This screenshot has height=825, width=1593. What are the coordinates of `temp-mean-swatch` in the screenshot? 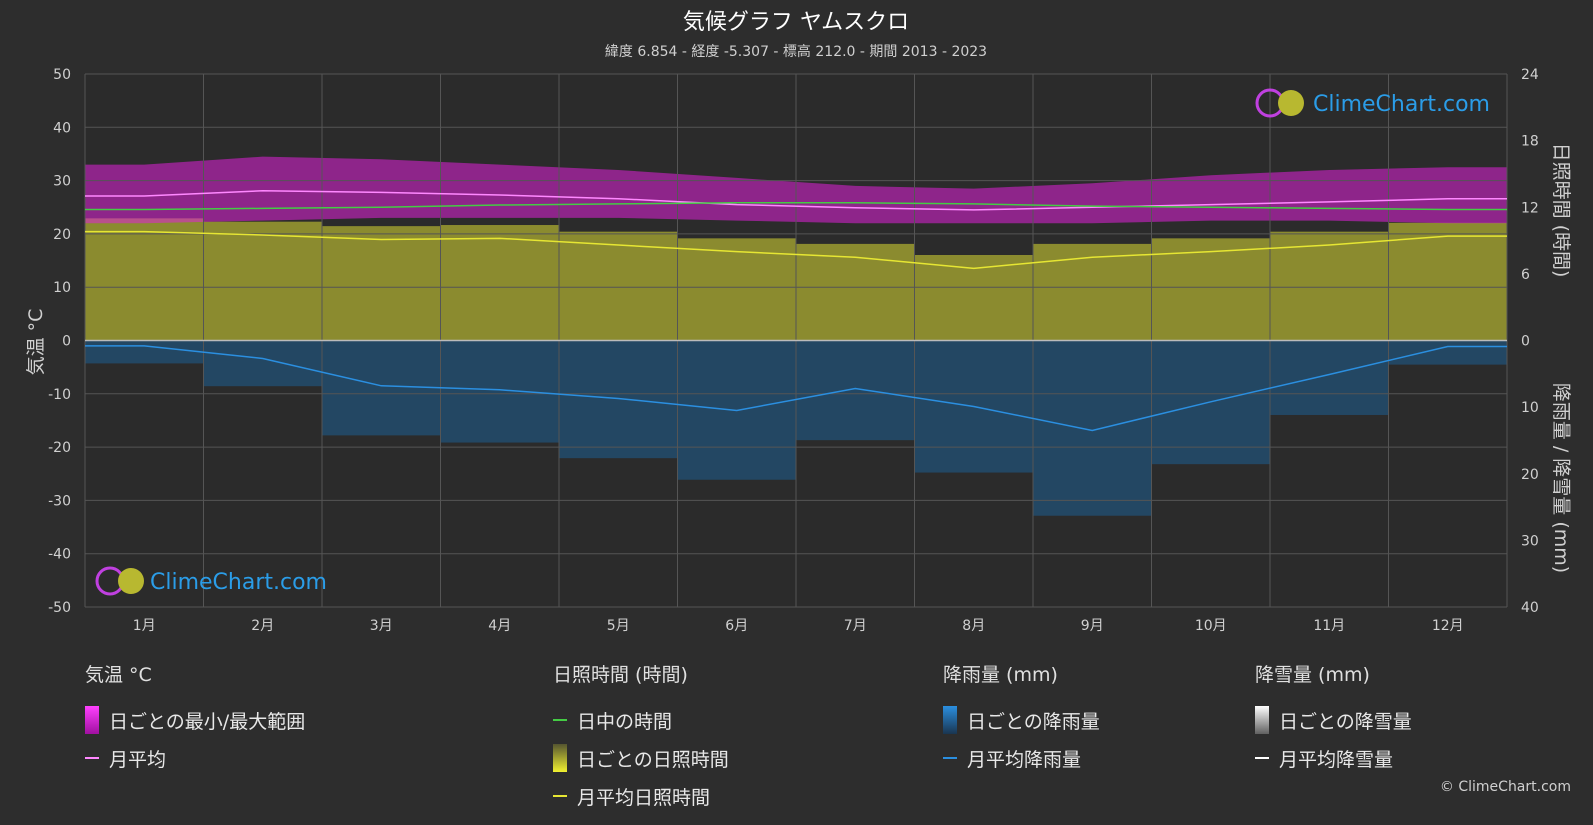 It's located at (92, 758).